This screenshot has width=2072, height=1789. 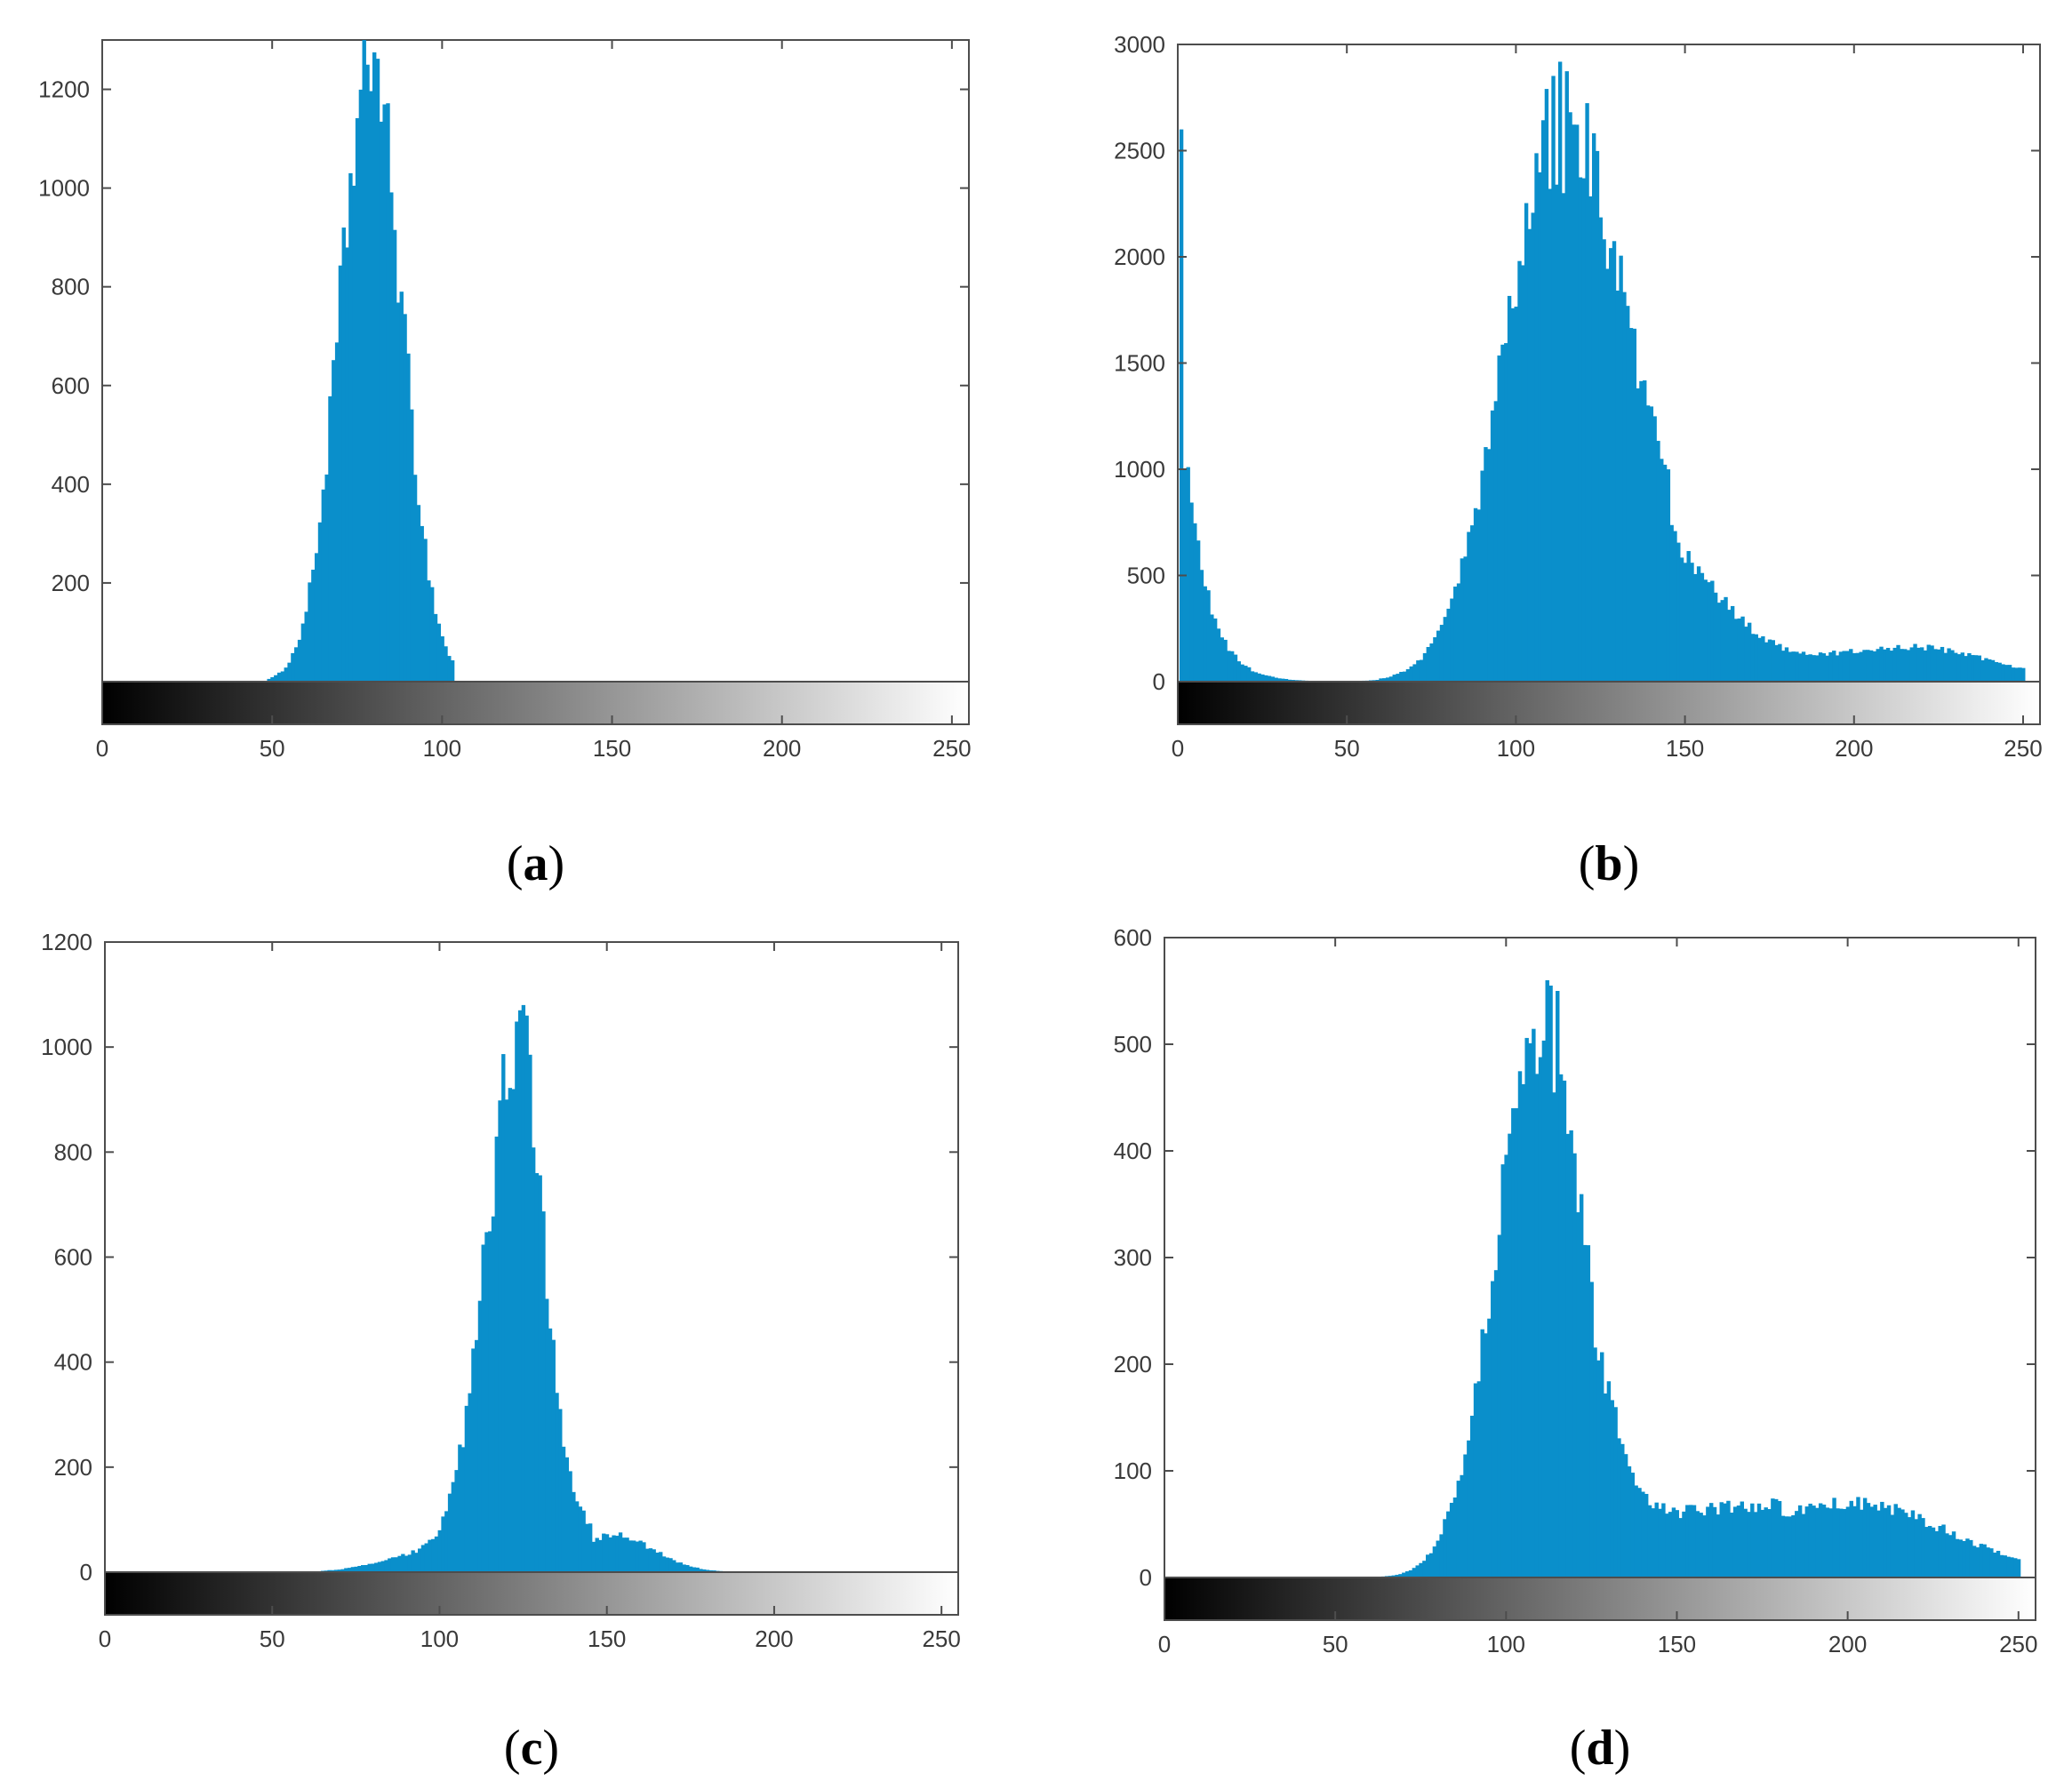 I want to click on x-tick-label: 0, so click(x=102, y=748).